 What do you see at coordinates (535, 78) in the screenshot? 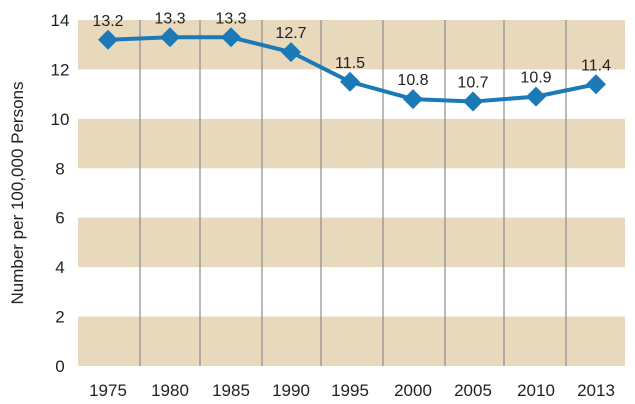
I see `data-label-2010: 10.9` at bounding box center [535, 78].